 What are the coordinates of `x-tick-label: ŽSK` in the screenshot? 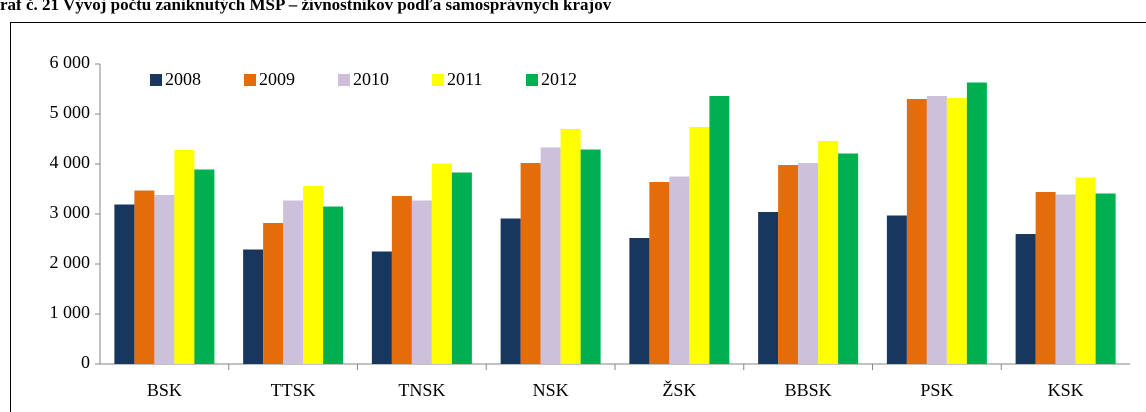 It's located at (679, 389).